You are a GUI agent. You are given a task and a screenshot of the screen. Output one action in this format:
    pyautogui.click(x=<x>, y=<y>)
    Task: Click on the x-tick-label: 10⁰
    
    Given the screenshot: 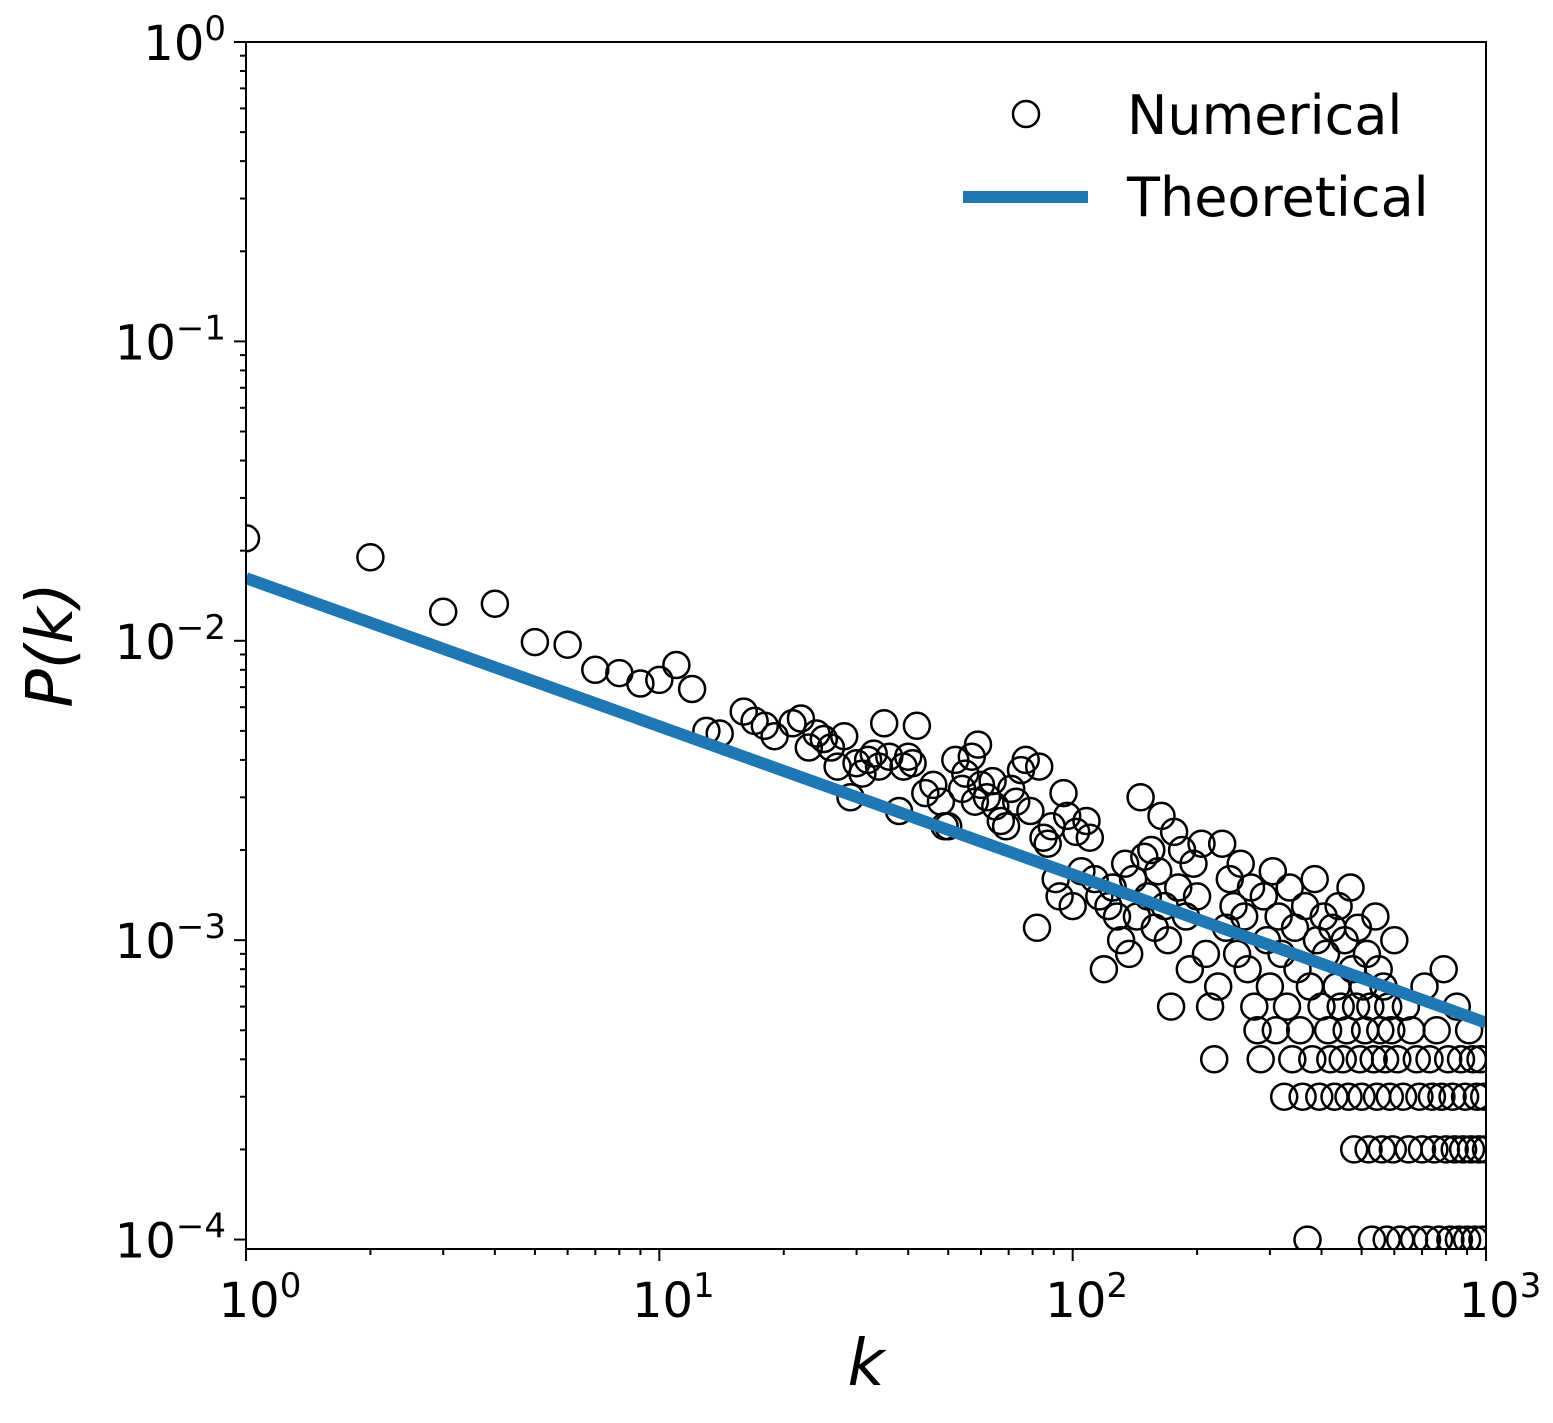 What is the action you would take?
    pyautogui.click(x=260, y=1297)
    